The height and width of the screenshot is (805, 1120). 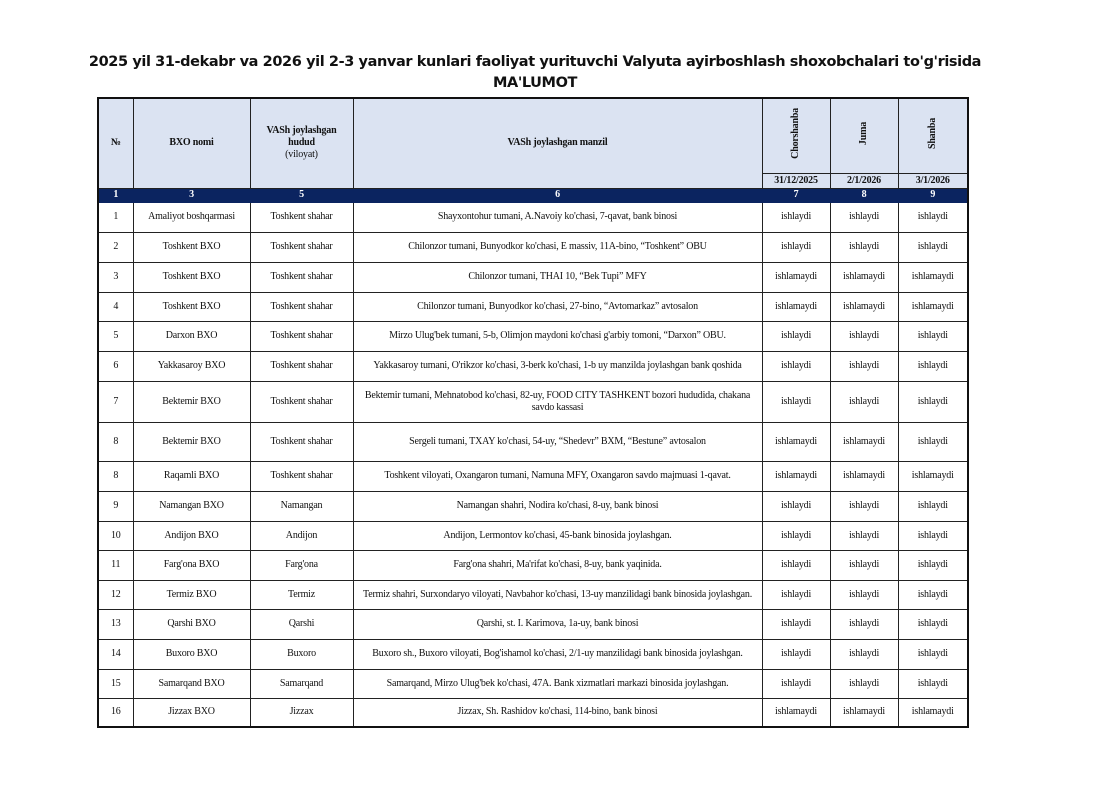 What do you see at coordinates (796, 180) in the screenshot?
I see `header-date: 31/12/2025` at bounding box center [796, 180].